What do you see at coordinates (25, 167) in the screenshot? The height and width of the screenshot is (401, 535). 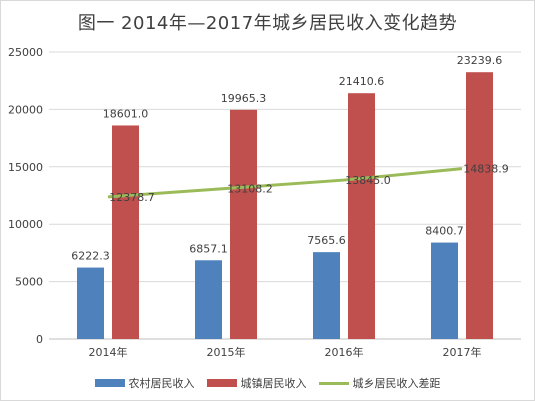 I see `y-tick-label: 15000` at bounding box center [25, 167].